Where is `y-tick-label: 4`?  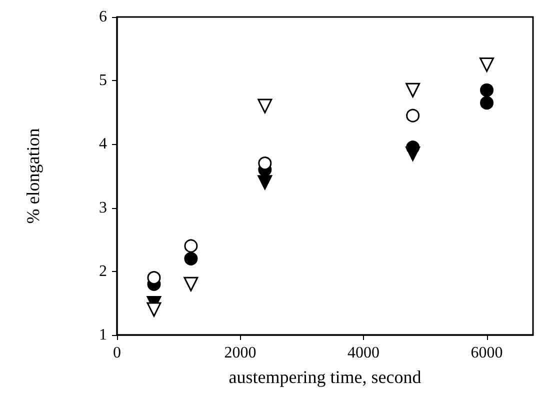 y-tick-label: 4 is located at coordinates (103, 144).